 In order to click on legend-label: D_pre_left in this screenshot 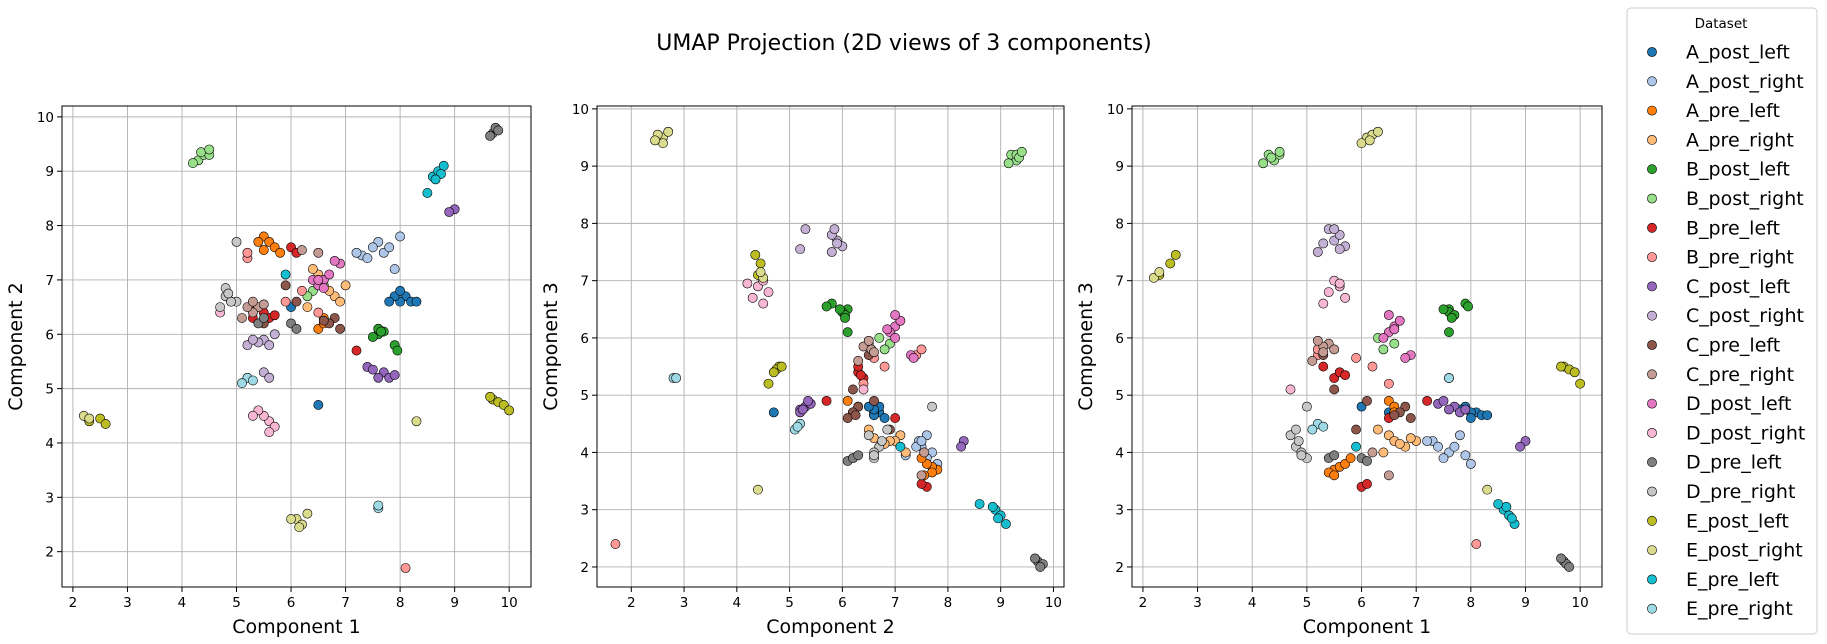, I will do `click(1734, 463)`.